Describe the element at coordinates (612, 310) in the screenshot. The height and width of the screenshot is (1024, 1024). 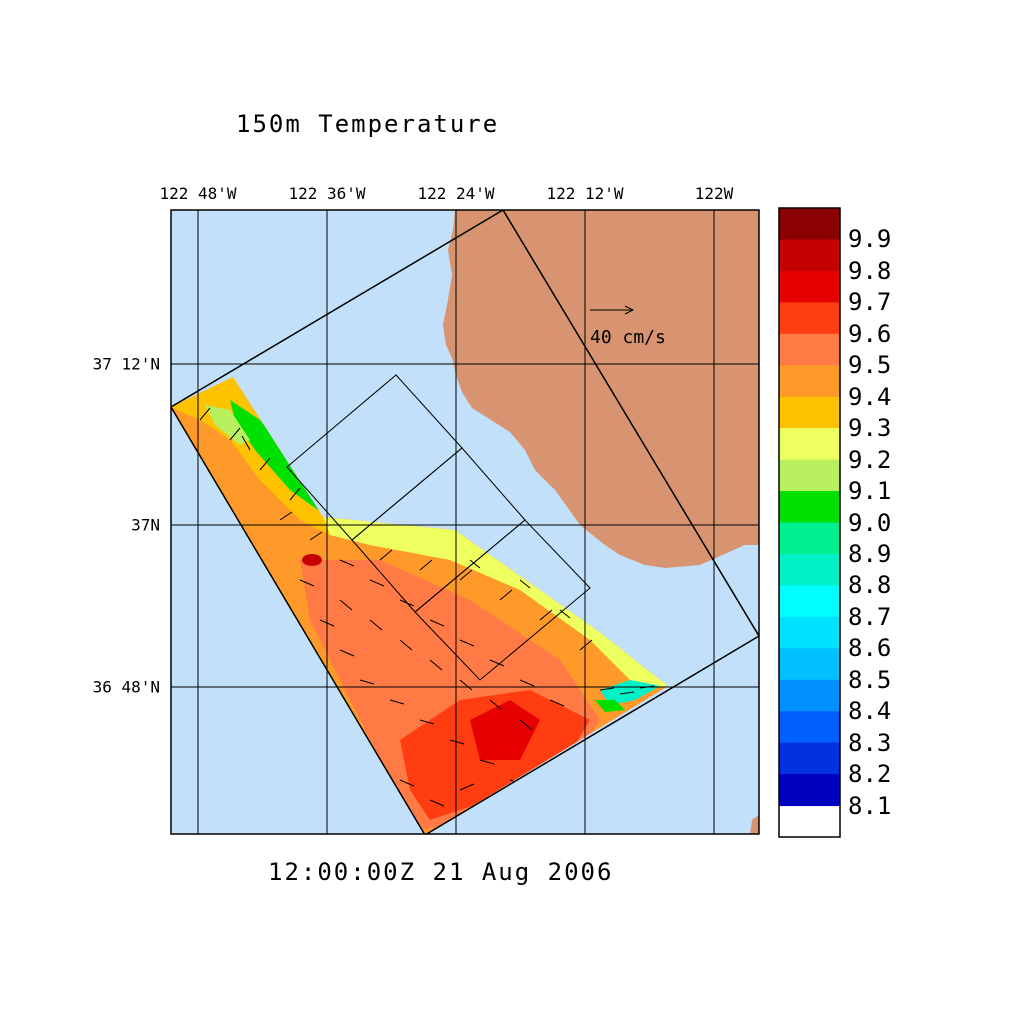
I see `vector-scale-arrow` at that location.